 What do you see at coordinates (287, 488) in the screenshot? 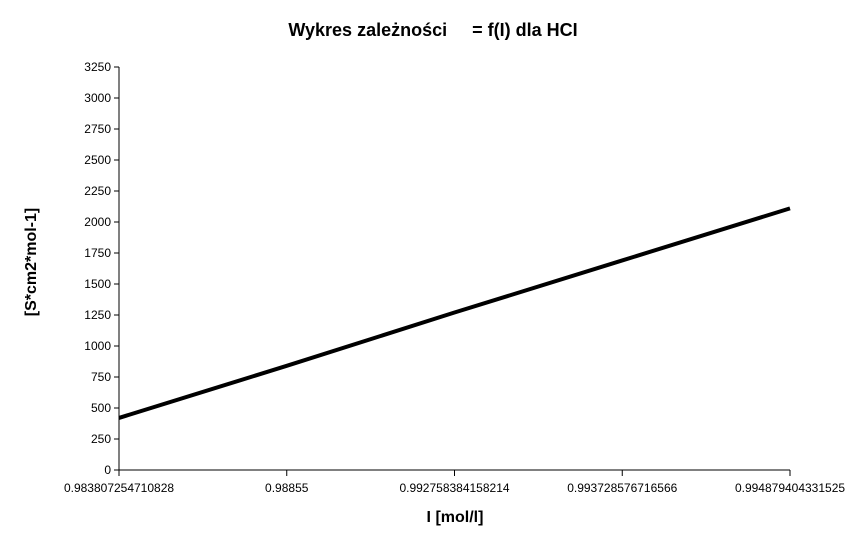
I see `x-tick-label: 0.98855` at bounding box center [287, 488].